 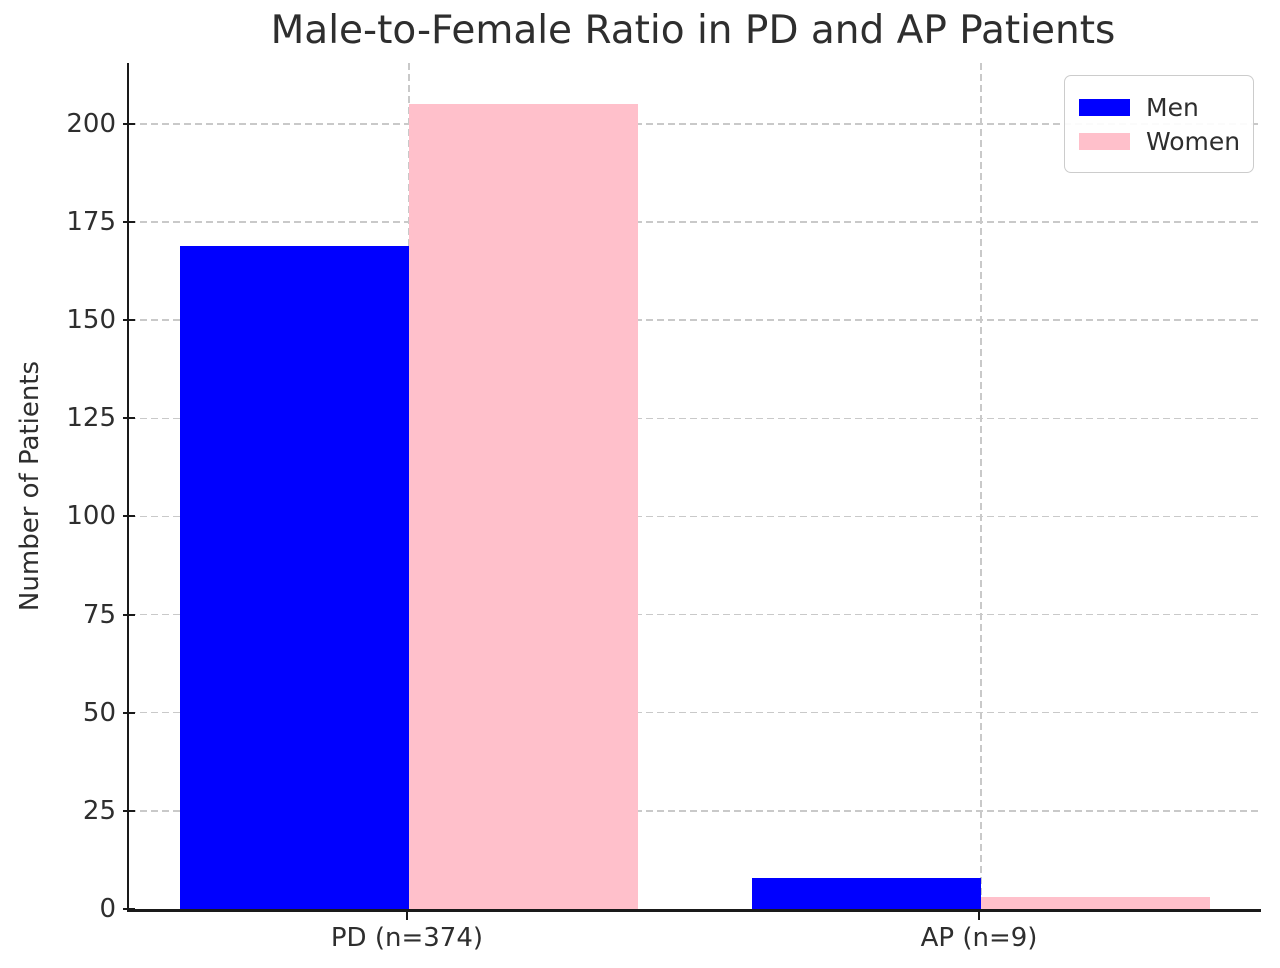 I want to click on x-gridline, so click(x=981, y=486).